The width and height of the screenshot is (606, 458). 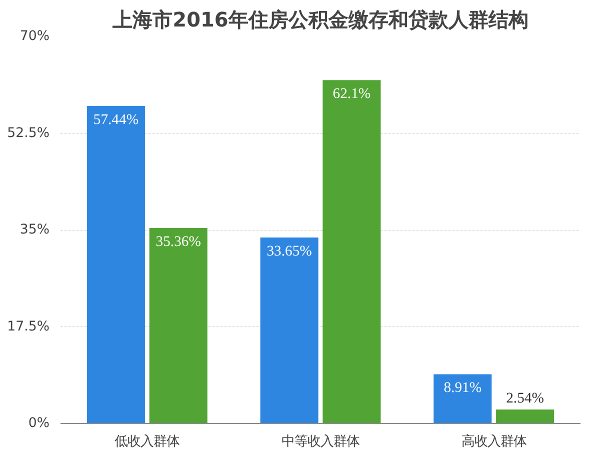 What do you see at coordinates (28, 133) in the screenshot?
I see `y-tick-label: 52.5%` at bounding box center [28, 133].